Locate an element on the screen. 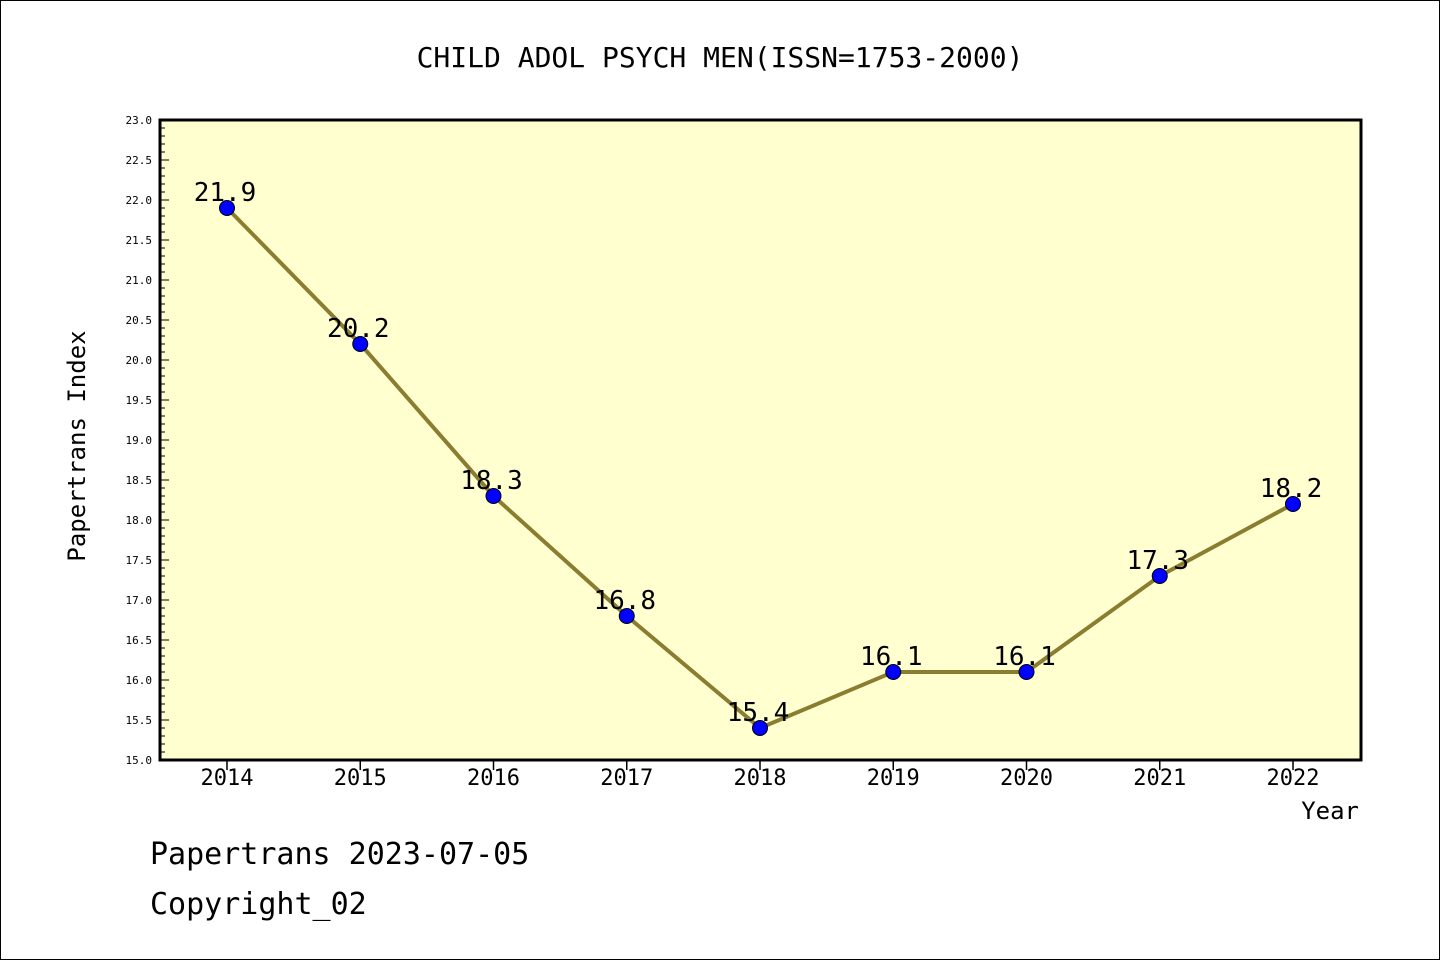 This screenshot has height=960, width=1440. x-tick-label: 2018 is located at coordinates (760, 778).